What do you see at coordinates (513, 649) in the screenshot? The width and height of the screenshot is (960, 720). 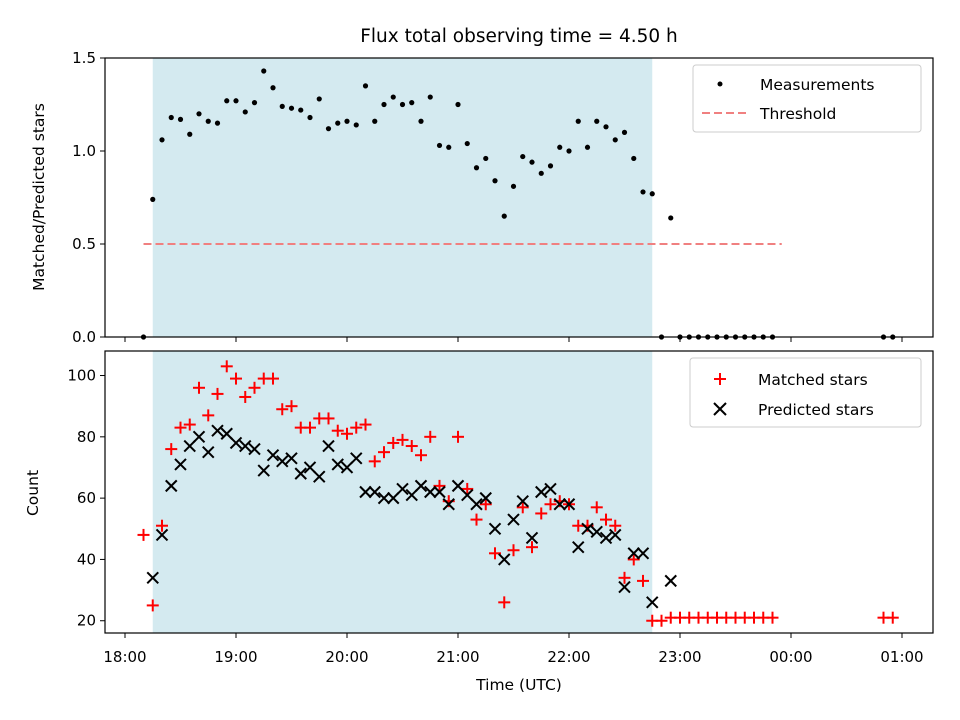 I see `bottom-x-ticks: 18:00 19:00 20:00 21:00 22:00 23:00 00:00 01:00` at bounding box center [513, 649].